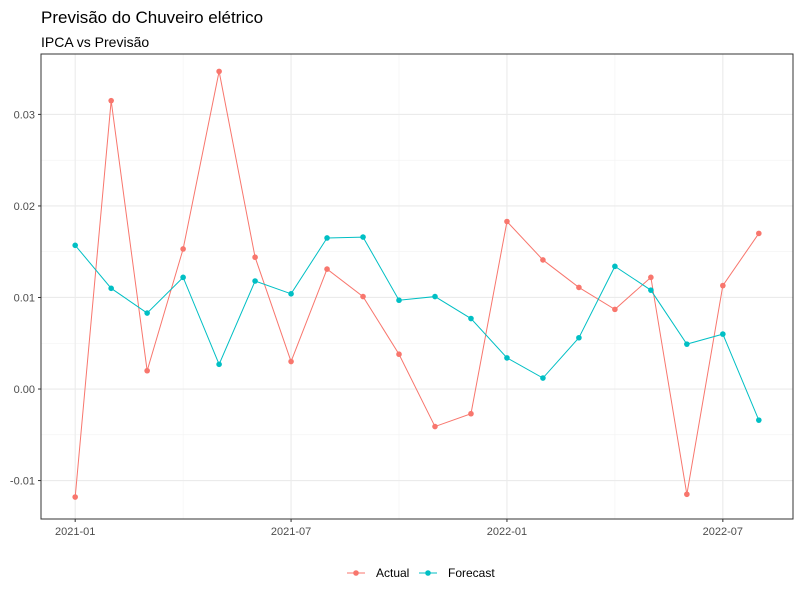 The image size is (800, 600). What do you see at coordinates (24, 298) in the screenshot?
I see `y-tick-label: 0.01` at bounding box center [24, 298].